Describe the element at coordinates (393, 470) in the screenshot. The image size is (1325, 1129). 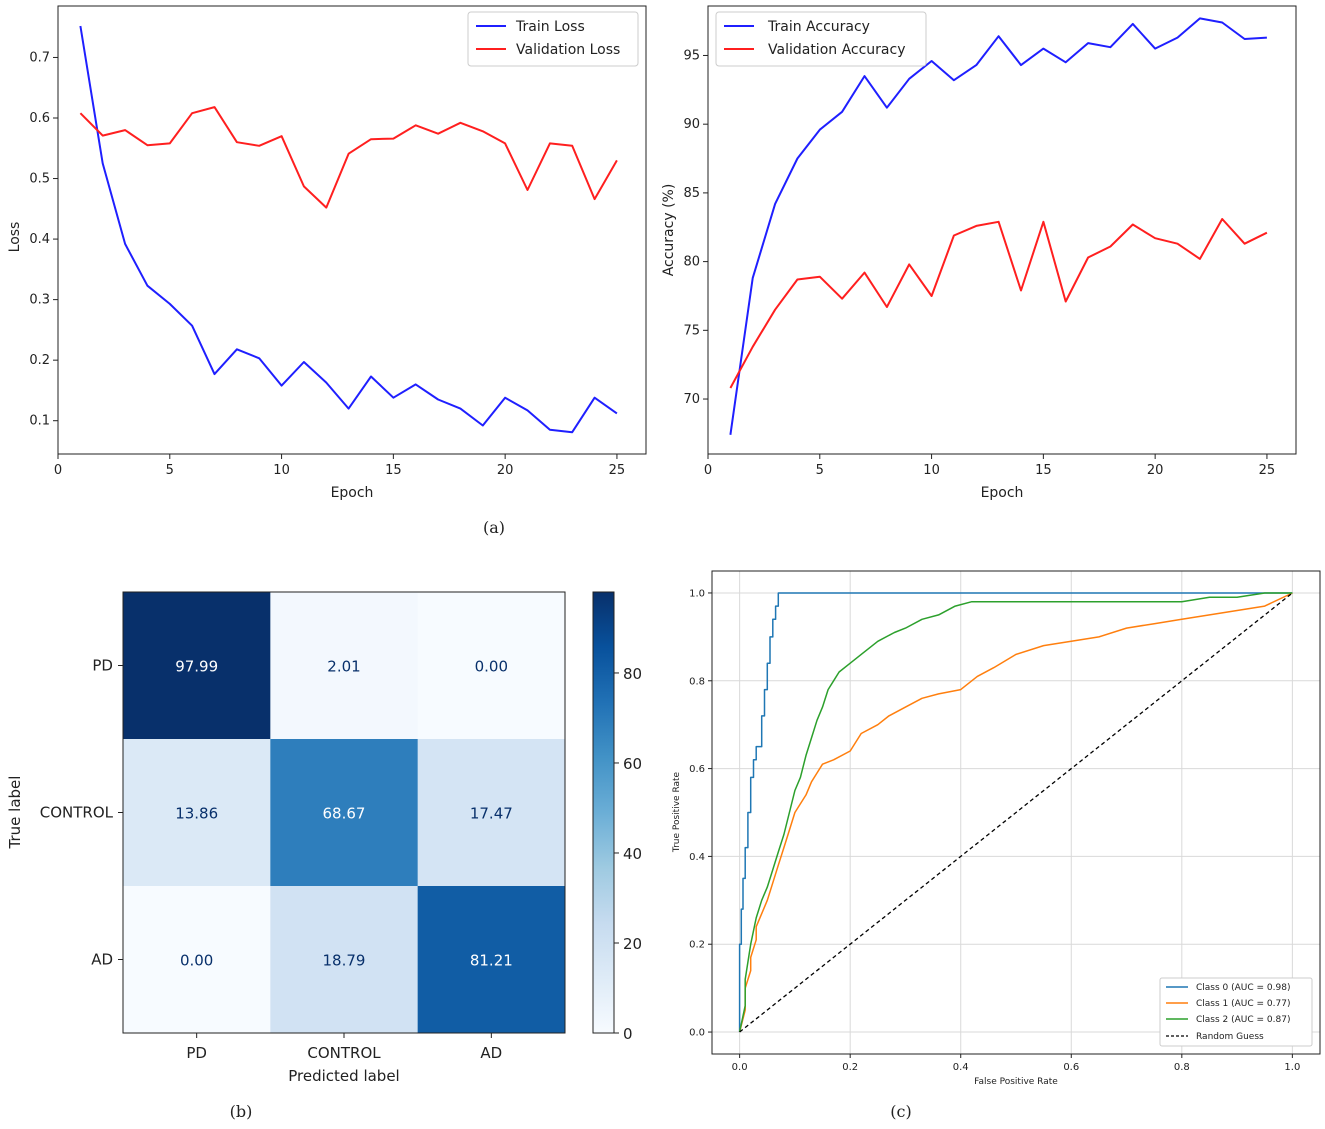
I see `loss-xtick-label: 15` at that location.